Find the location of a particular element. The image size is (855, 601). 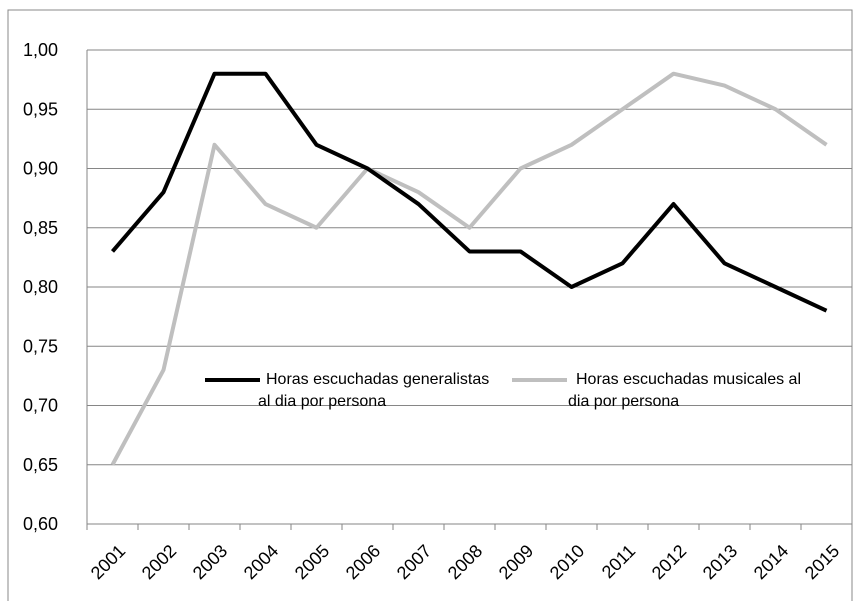

x-tick-label: 2007 is located at coordinates (414, 562).